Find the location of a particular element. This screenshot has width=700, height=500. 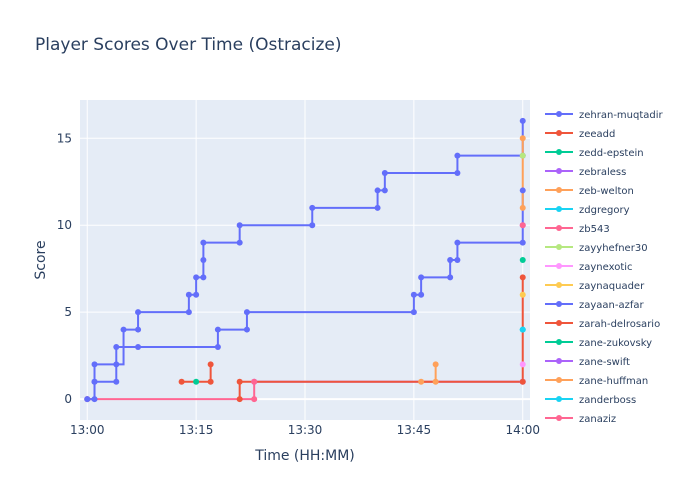

legend-label: zaynexotic is located at coordinates (606, 267).